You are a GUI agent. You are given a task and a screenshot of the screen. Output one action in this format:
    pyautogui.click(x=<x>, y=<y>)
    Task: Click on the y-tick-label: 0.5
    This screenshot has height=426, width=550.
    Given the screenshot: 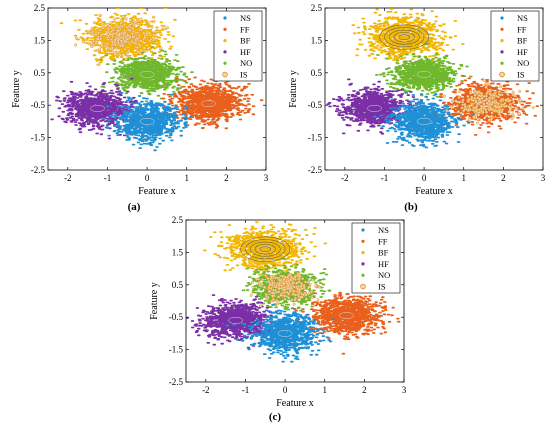 What is the action you would take?
    pyautogui.click(x=317, y=73)
    